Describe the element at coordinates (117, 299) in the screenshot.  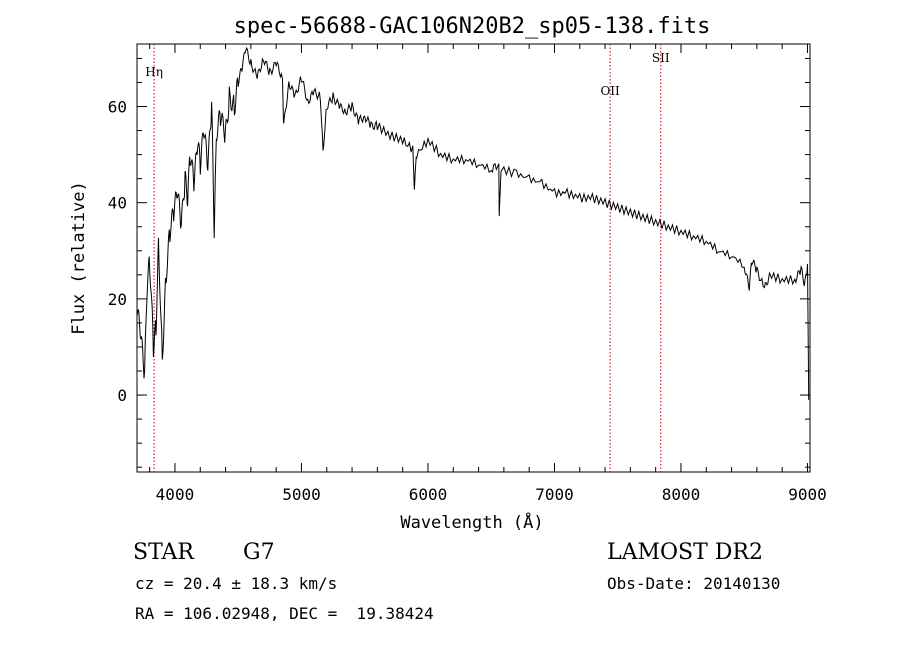
I see `y-tick-label: 20` at that location.